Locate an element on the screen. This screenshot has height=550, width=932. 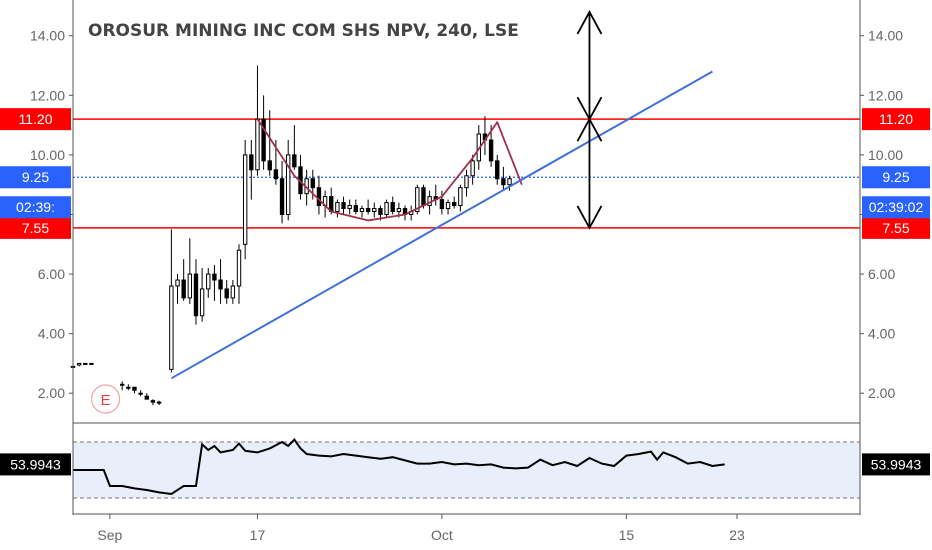
support-tag-right-text: 7.55 is located at coordinates (895, 228).